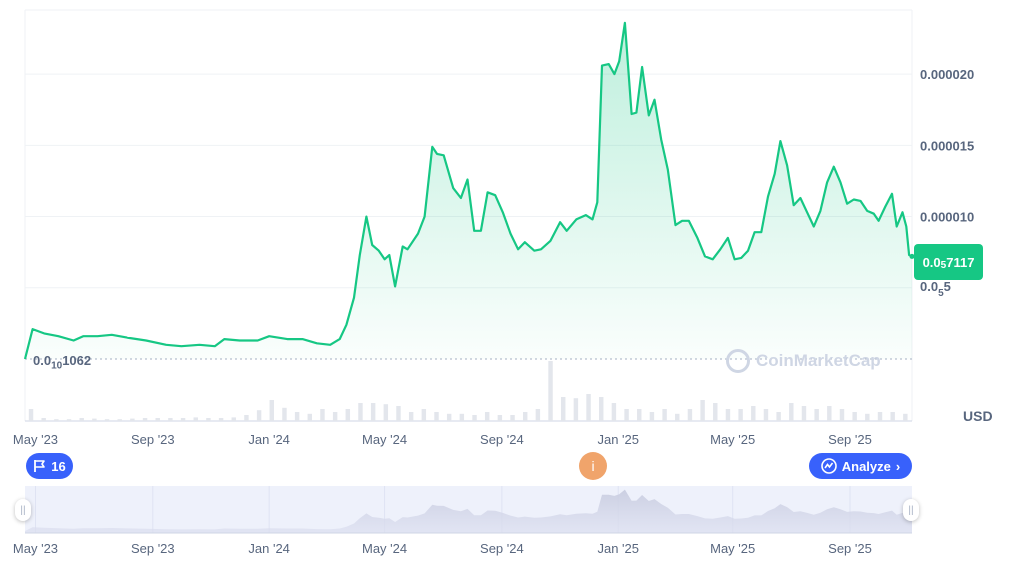 This screenshot has height=568, width=1015. What do you see at coordinates (947, 145) in the screenshot?
I see `y-tick-label: 0.000015` at bounding box center [947, 145].